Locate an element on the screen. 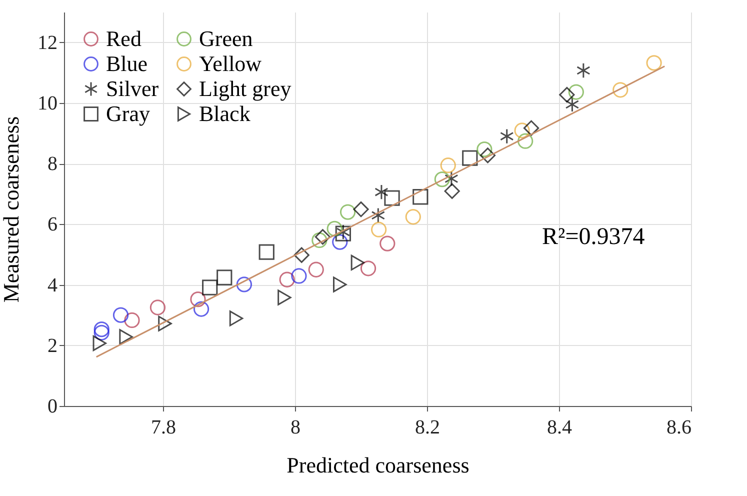 This screenshot has height=496, width=747. y-tick-label: 0 is located at coordinates (53, 407).